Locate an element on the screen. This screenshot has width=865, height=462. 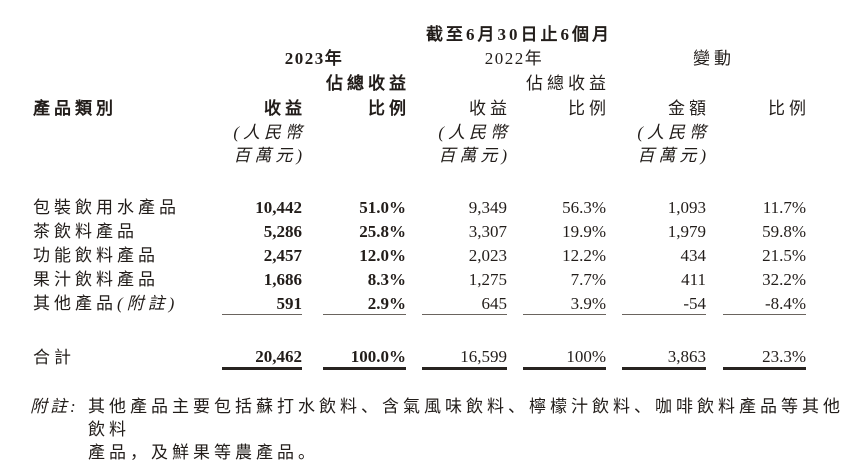
table-row-juice: 果汁飲料產品 1,686 8.3% 1,275 7.7% 411 32.2% is located at coordinates (419, 278).